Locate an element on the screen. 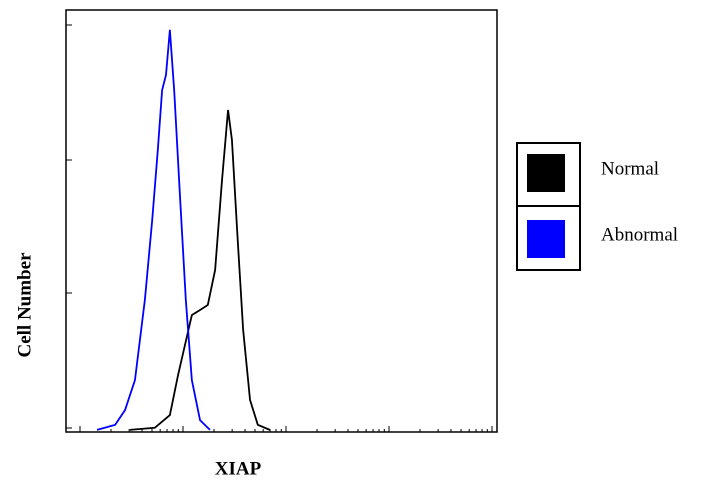  legend-label: Normal is located at coordinates (630, 168).